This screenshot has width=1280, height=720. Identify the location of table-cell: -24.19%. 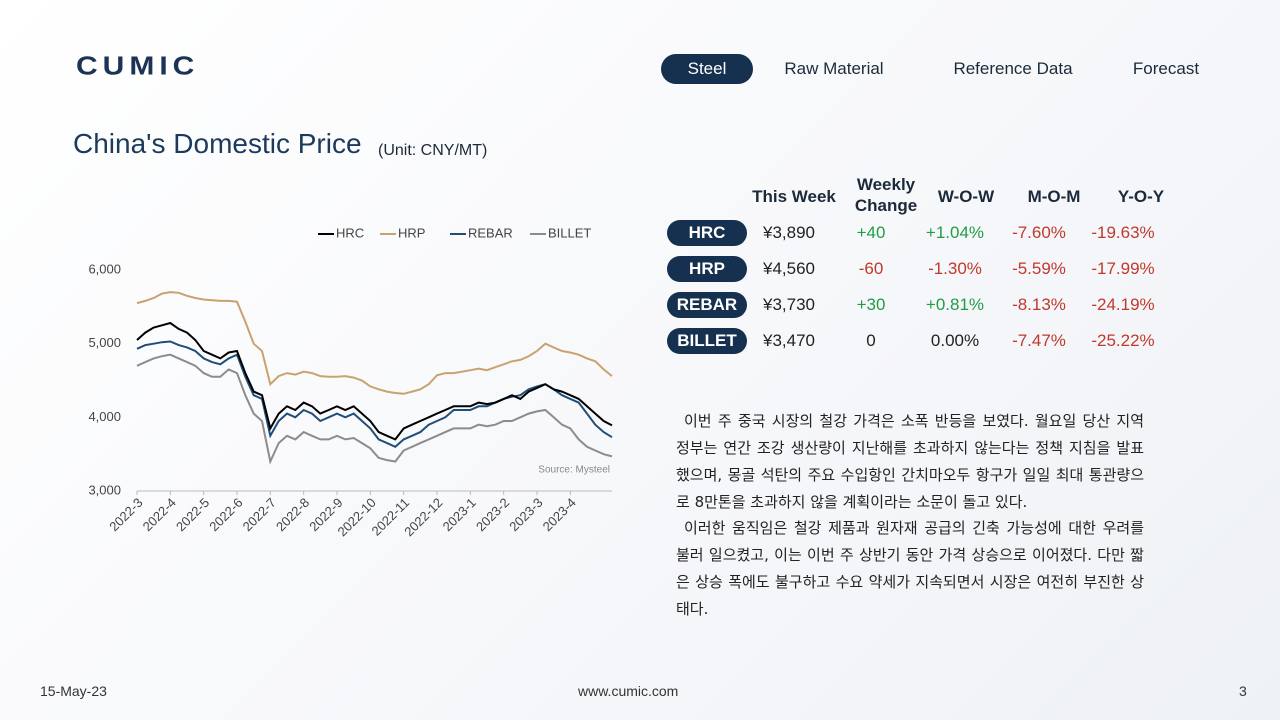
(1123, 304).